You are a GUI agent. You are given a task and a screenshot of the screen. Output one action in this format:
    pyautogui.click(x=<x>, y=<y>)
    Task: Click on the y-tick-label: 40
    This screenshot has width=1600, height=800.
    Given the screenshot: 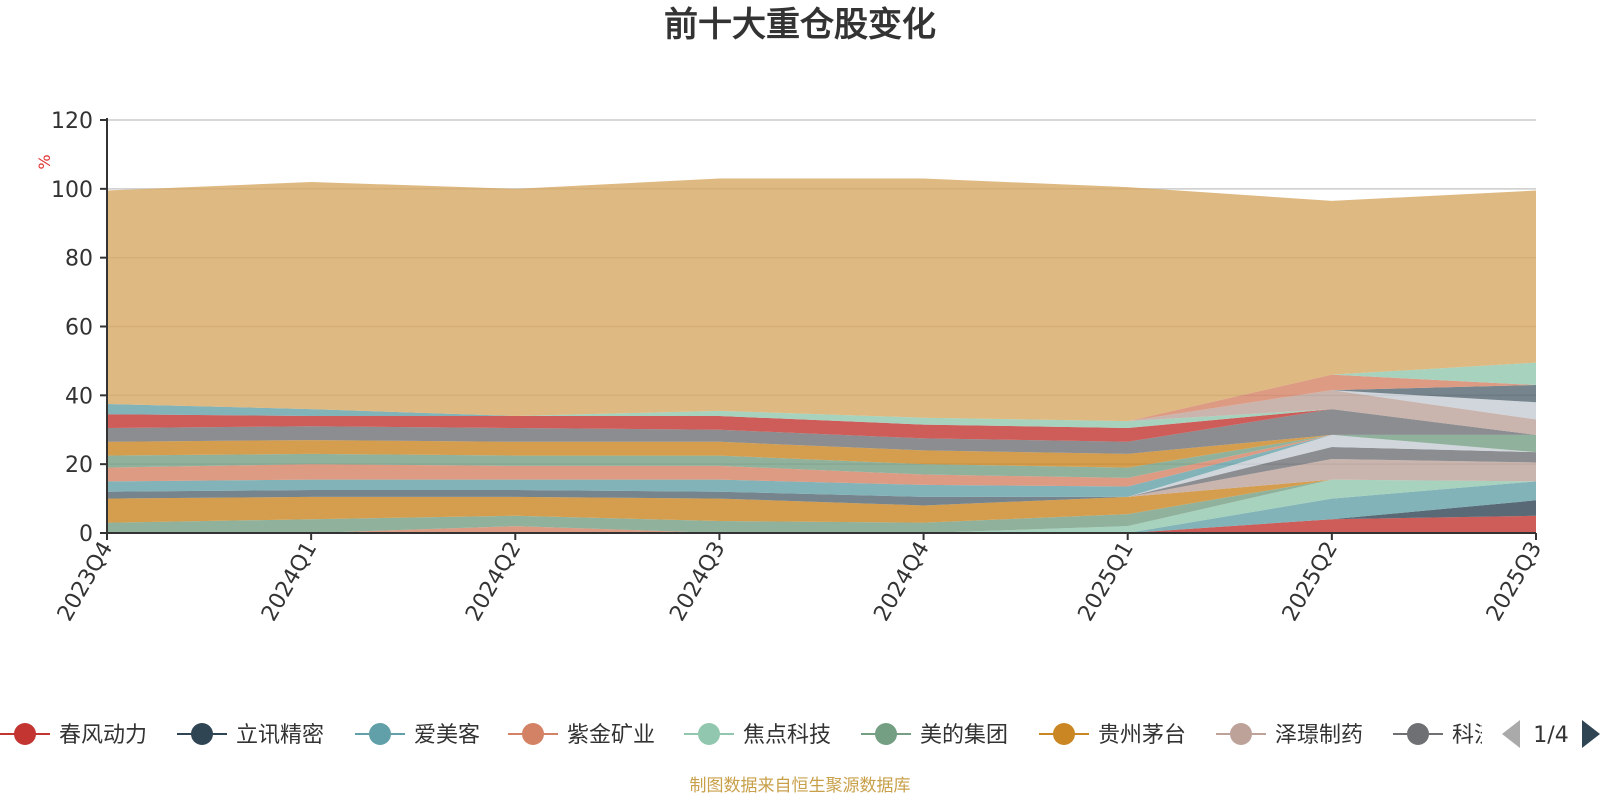 What is the action you would take?
    pyautogui.click(x=79, y=396)
    